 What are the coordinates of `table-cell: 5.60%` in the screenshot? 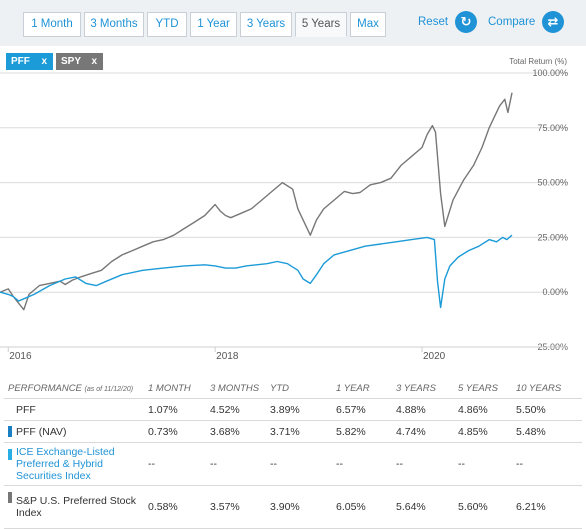 It's located at (483, 507).